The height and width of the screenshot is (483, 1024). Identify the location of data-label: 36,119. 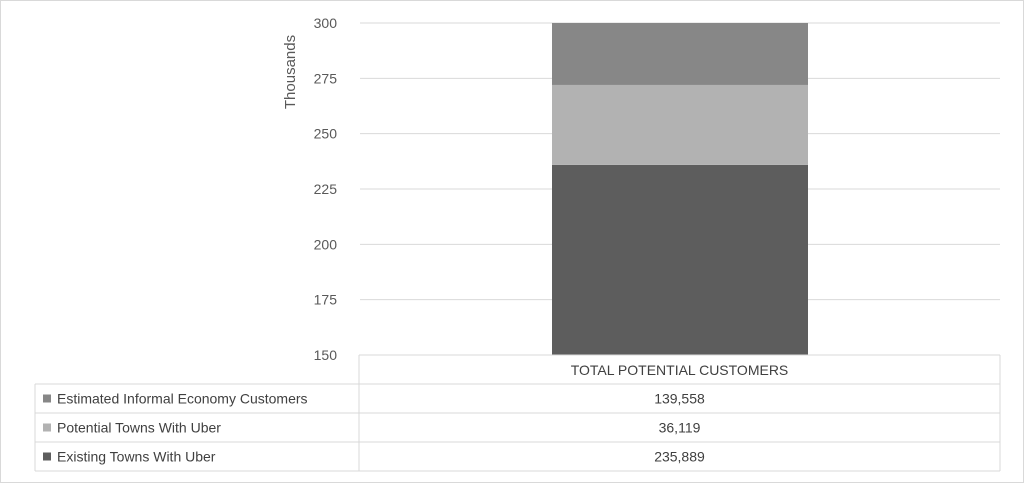
(680, 428).